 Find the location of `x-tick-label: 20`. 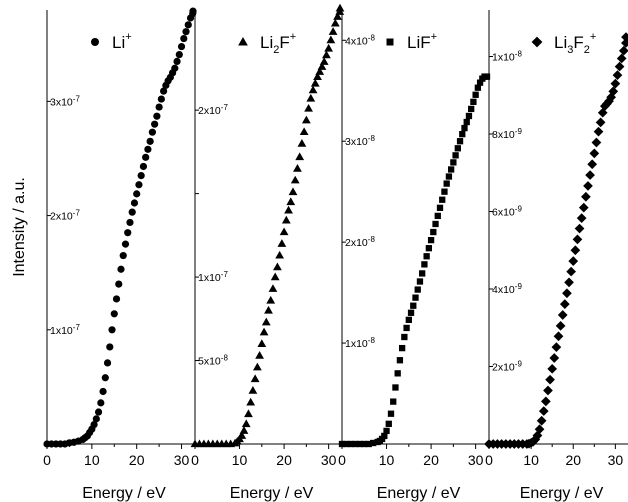

x-tick-label: 20 is located at coordinates (431, 460).